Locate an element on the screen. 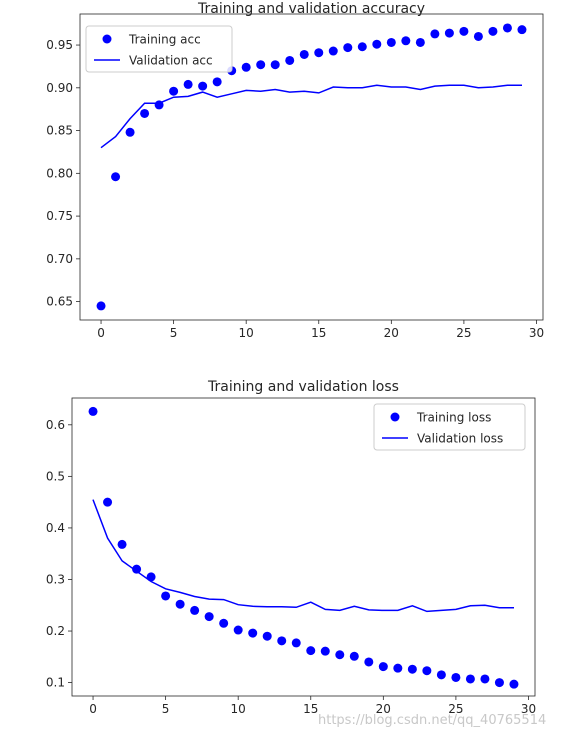 The image size is (575, 739). y-tick-label: 0.85 is located at coordinates (59, 131).